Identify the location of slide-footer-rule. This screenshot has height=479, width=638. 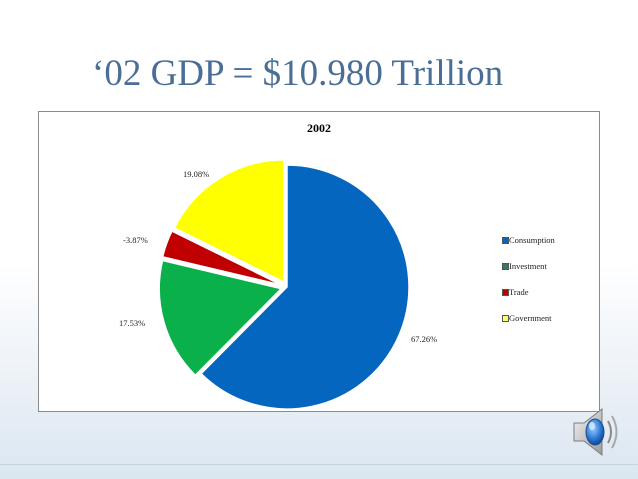
(319, 464).